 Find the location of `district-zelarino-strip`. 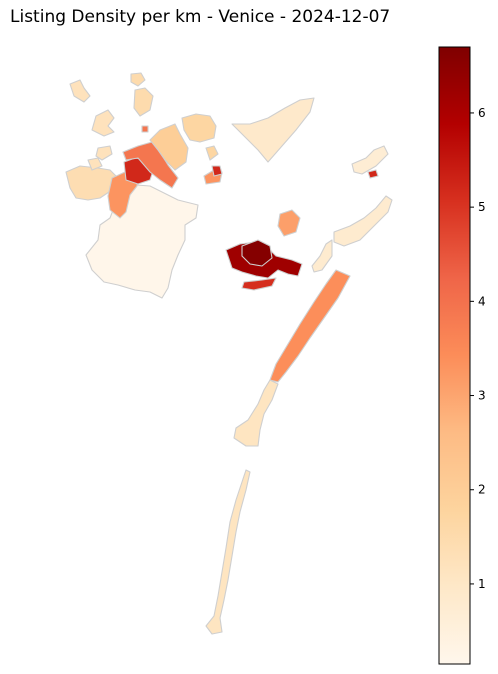

district-zelarino-strip is located at coordinates (104, 153).